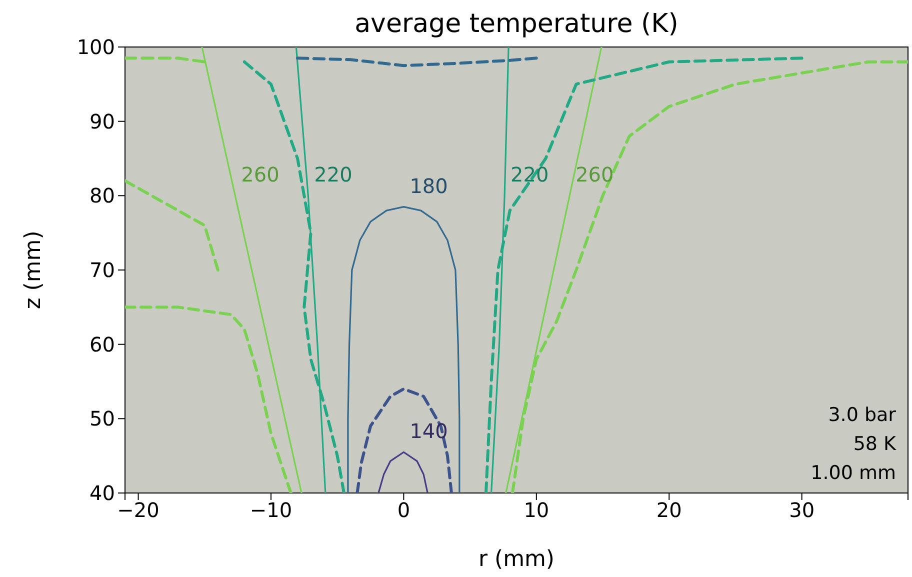 The height and width of the screenshot is (577, 912). Describe the element at coordinates (516, 24) in the screenshot. I see `chart-title: average temperature (K)` at that location.